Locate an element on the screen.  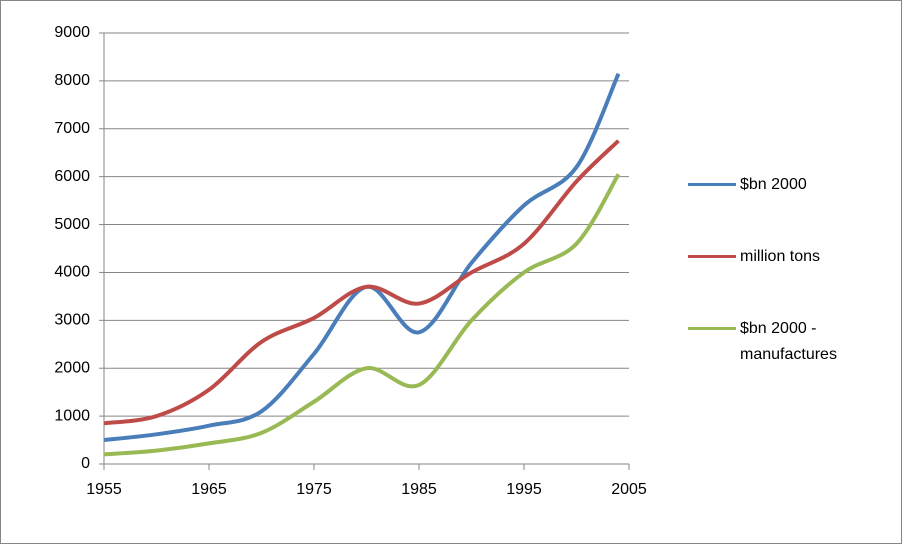
y-tick-label: 9000 is located at coordinates (72, 32).